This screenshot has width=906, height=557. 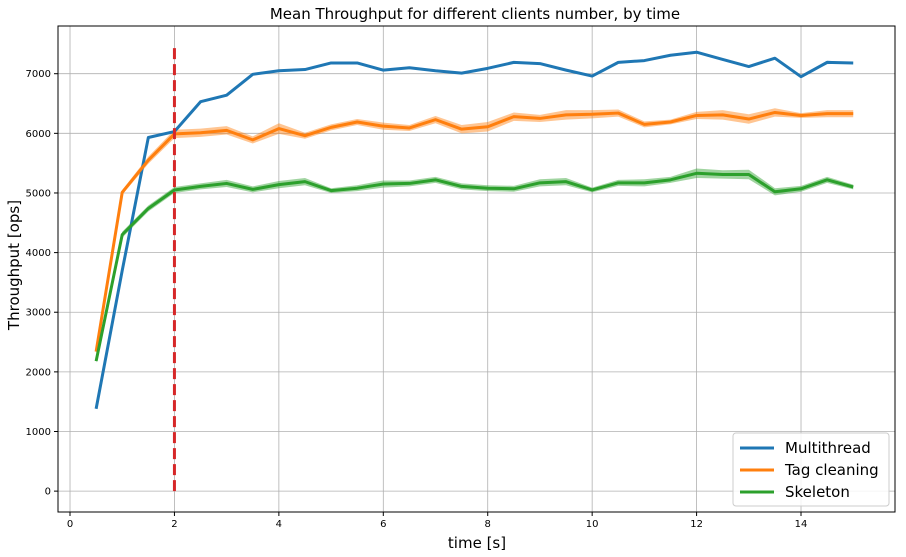 I want to click on legend-label-1: Tag cleaning, so click(x=831, y=470).